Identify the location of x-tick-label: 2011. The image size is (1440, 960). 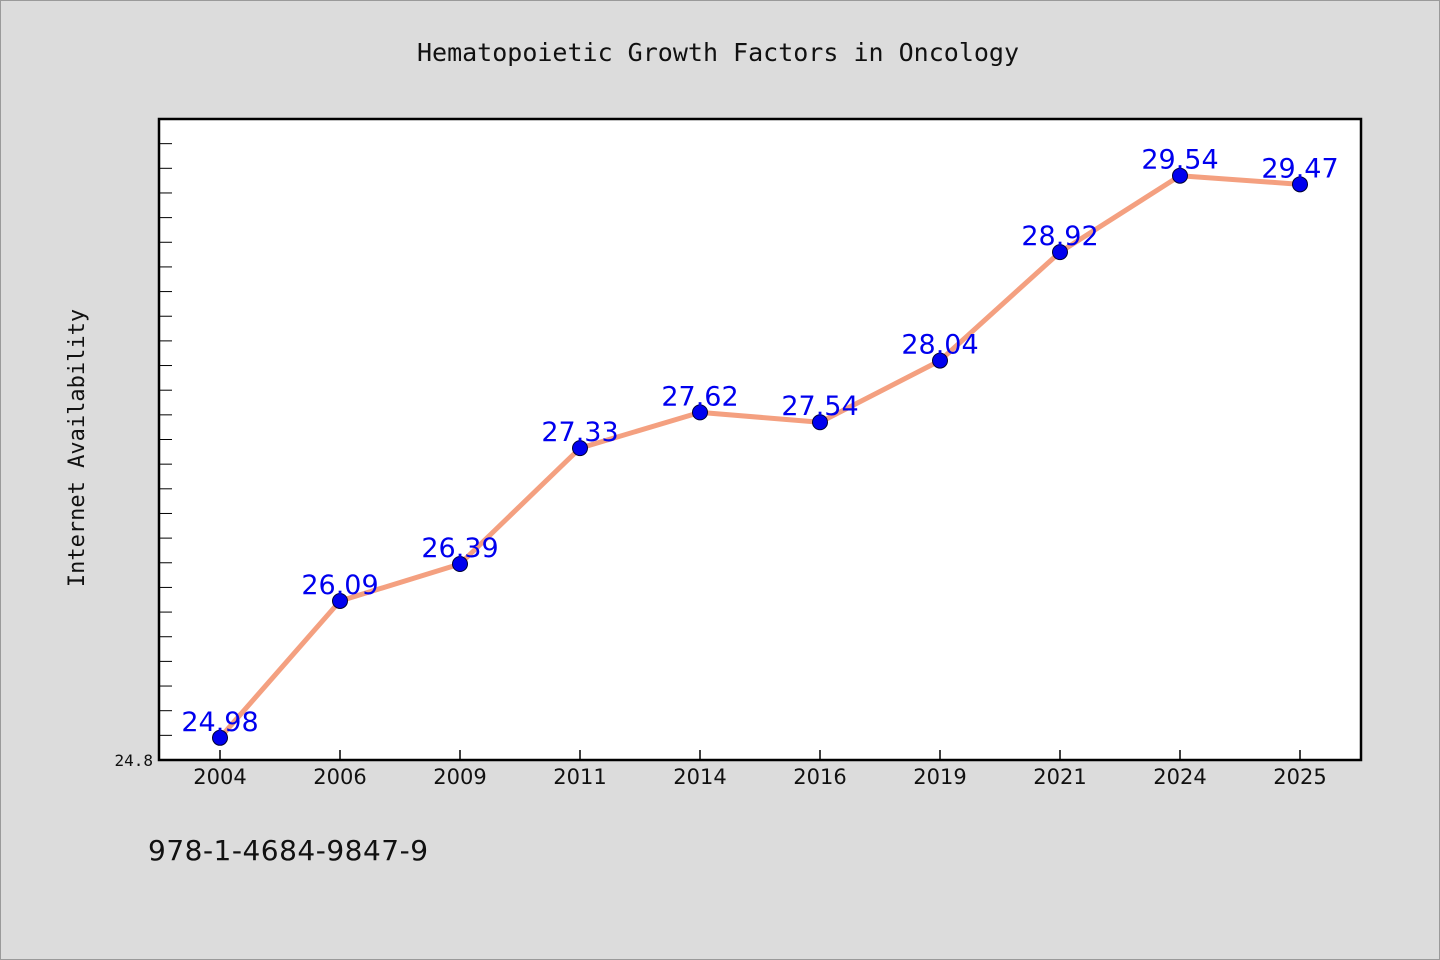
(579, 777).